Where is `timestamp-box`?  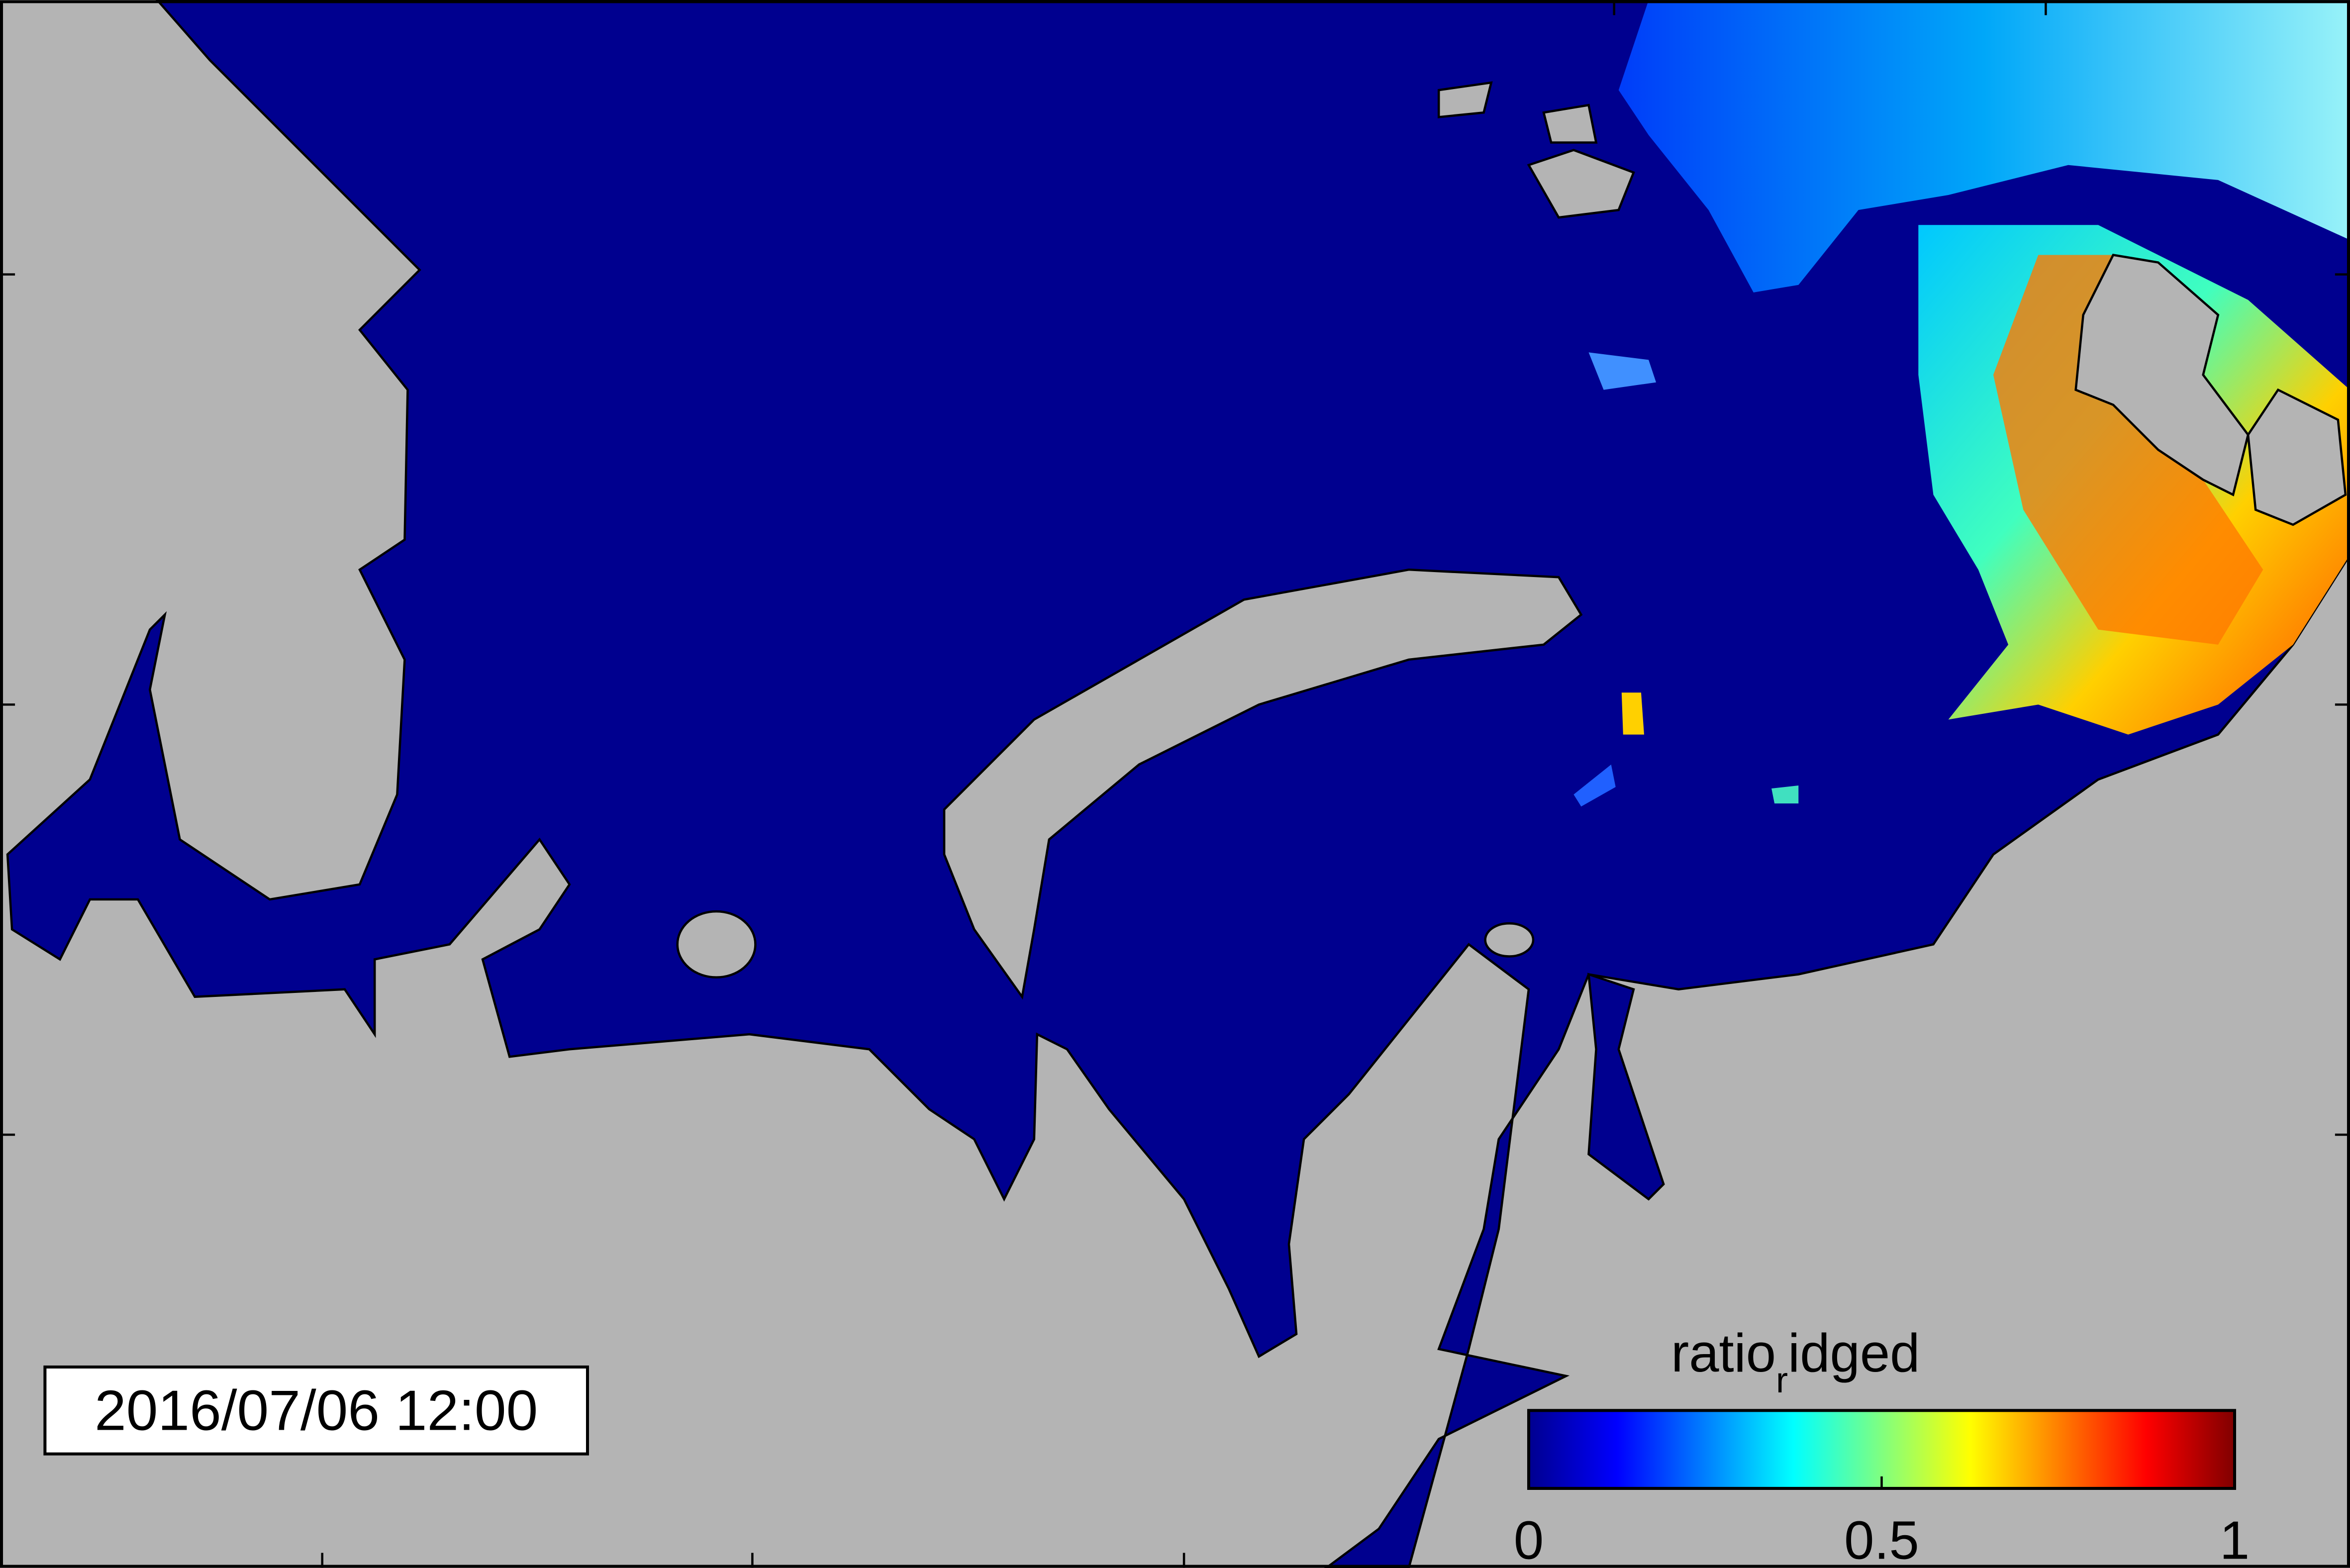
timestamp-box is located at coordinates (316, 1410).